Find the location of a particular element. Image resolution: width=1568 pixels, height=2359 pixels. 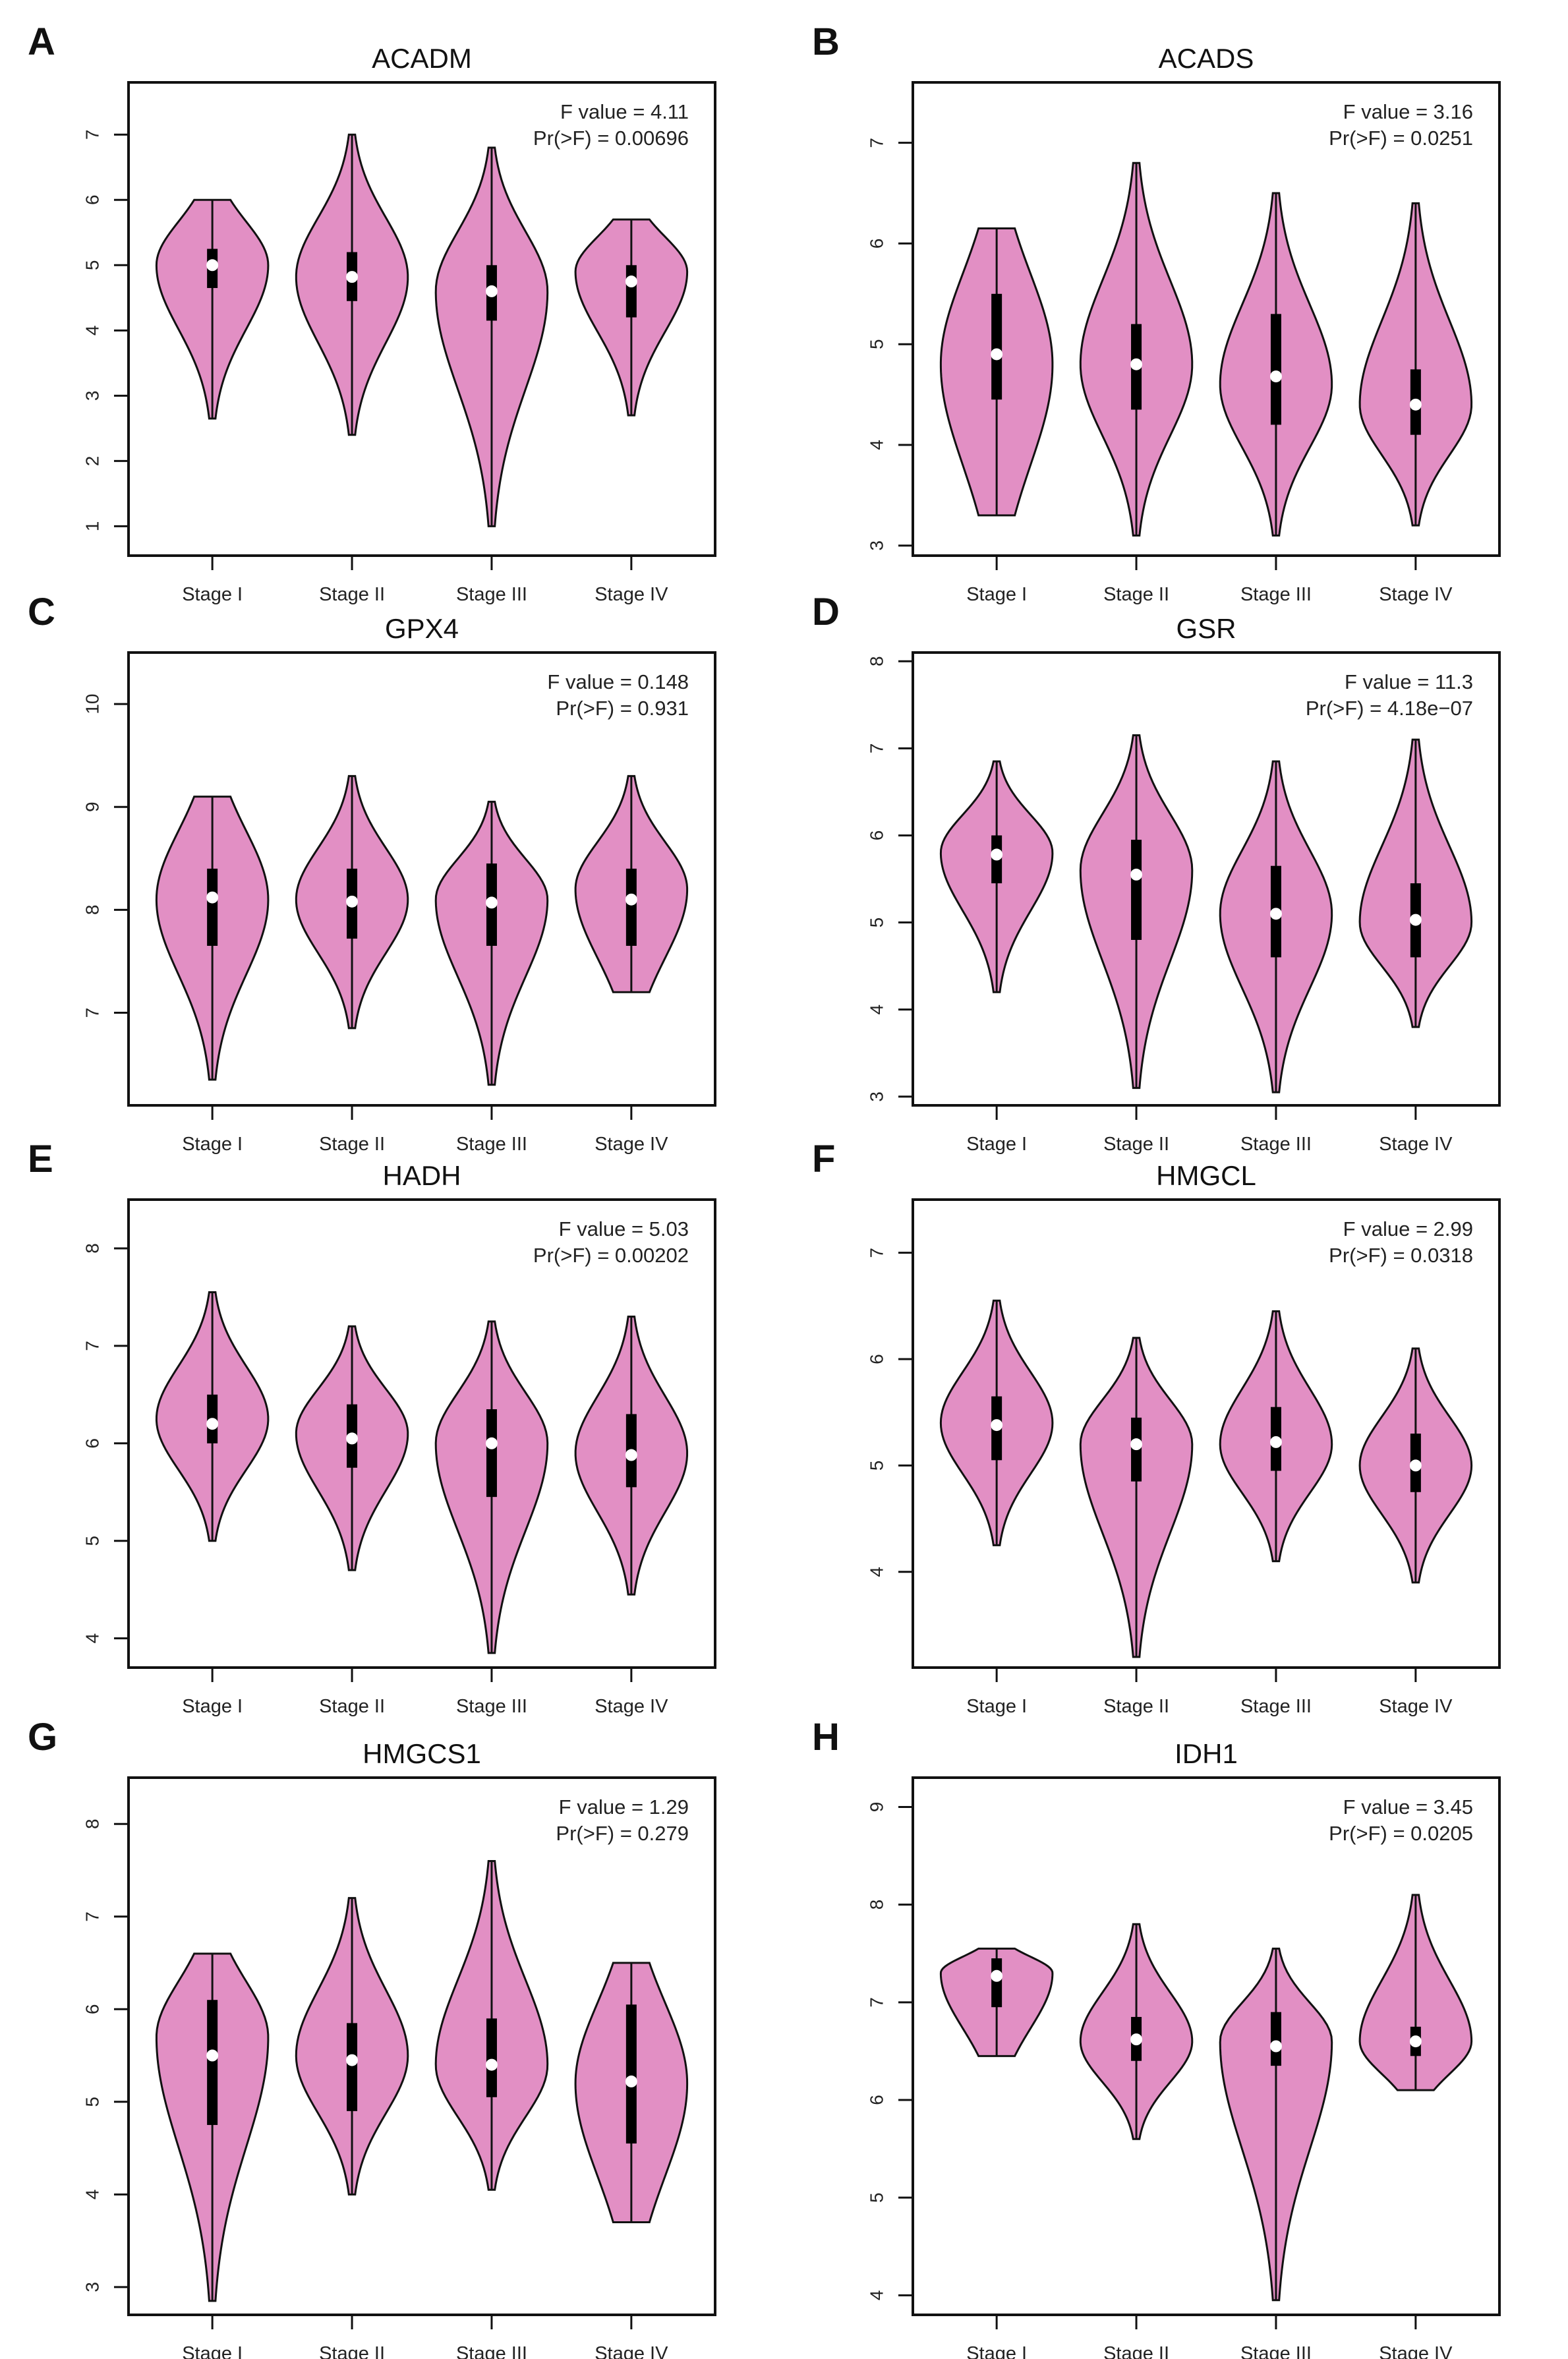

panel-letter: G is located at coordinates (42, 1738).